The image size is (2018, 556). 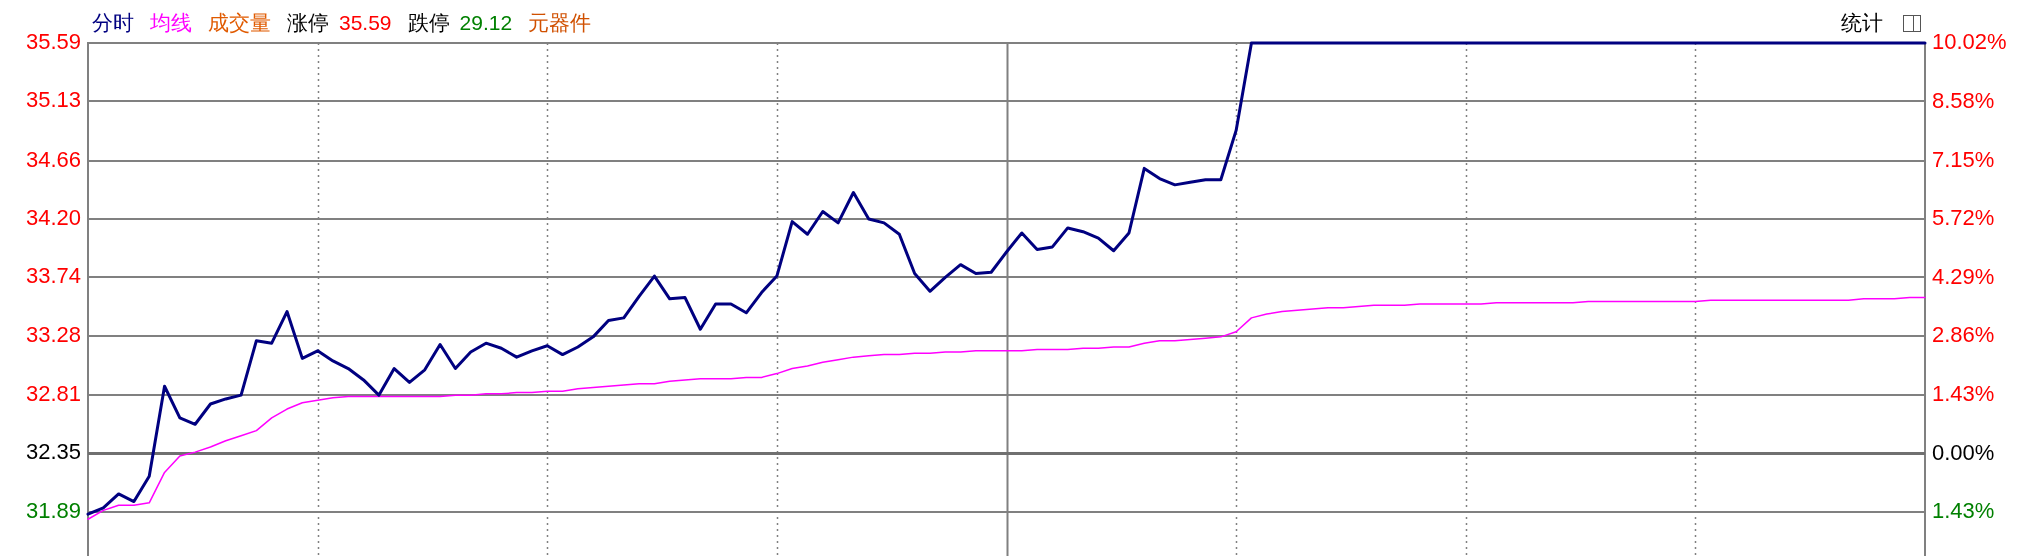 I want to click on text: 涨停 35.59, so click(x=339, y=22).